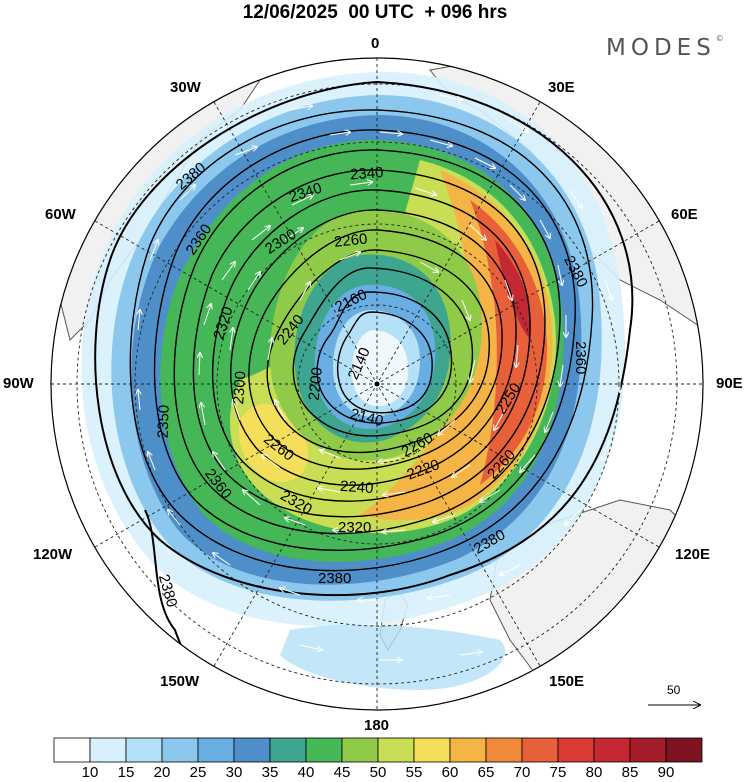  Describe the element at coordinates (380, 368) in the screenshot. I see `shade-core-white` at that location.